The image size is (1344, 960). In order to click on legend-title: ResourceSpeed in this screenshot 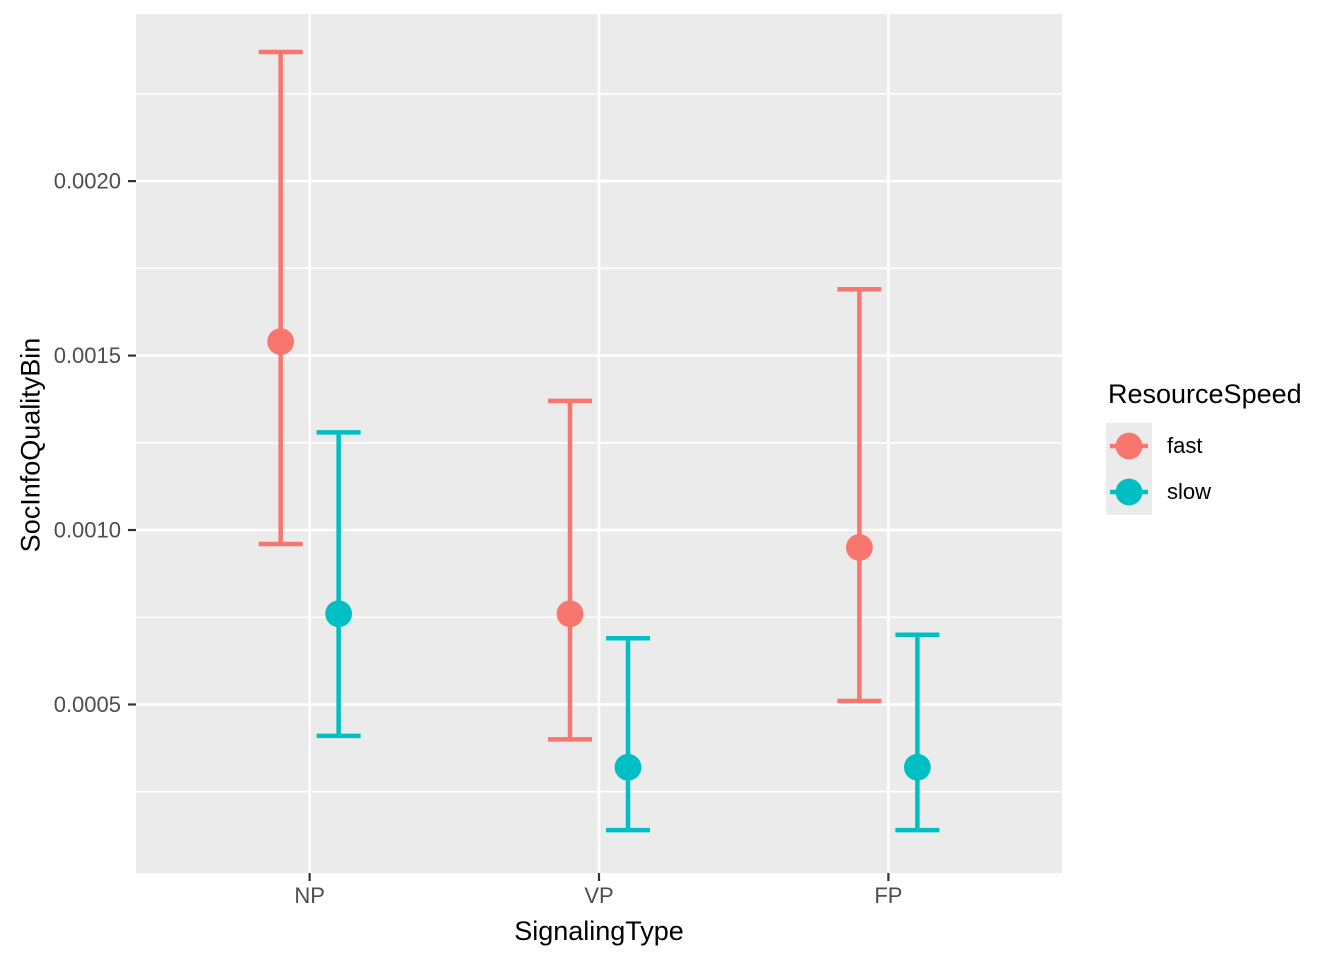, I will do `click(1205, 394)`.